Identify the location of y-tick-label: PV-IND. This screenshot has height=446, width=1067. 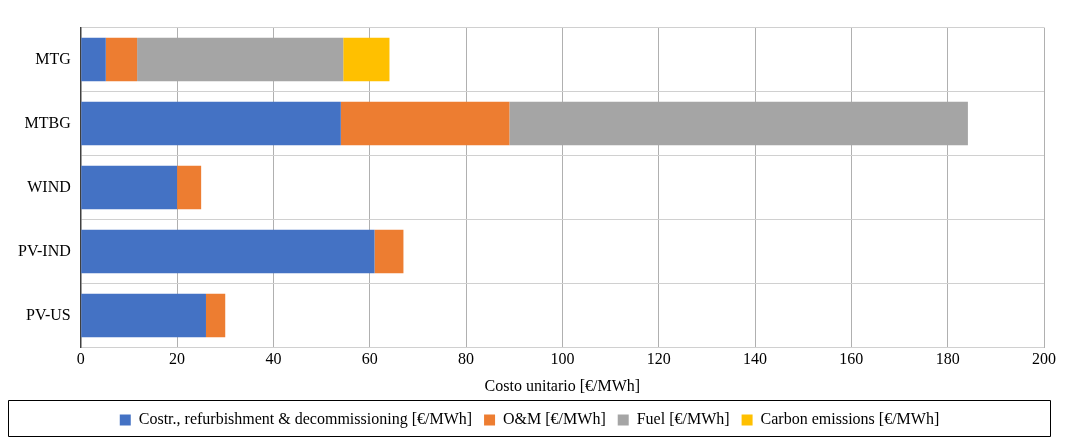
(44, 250).